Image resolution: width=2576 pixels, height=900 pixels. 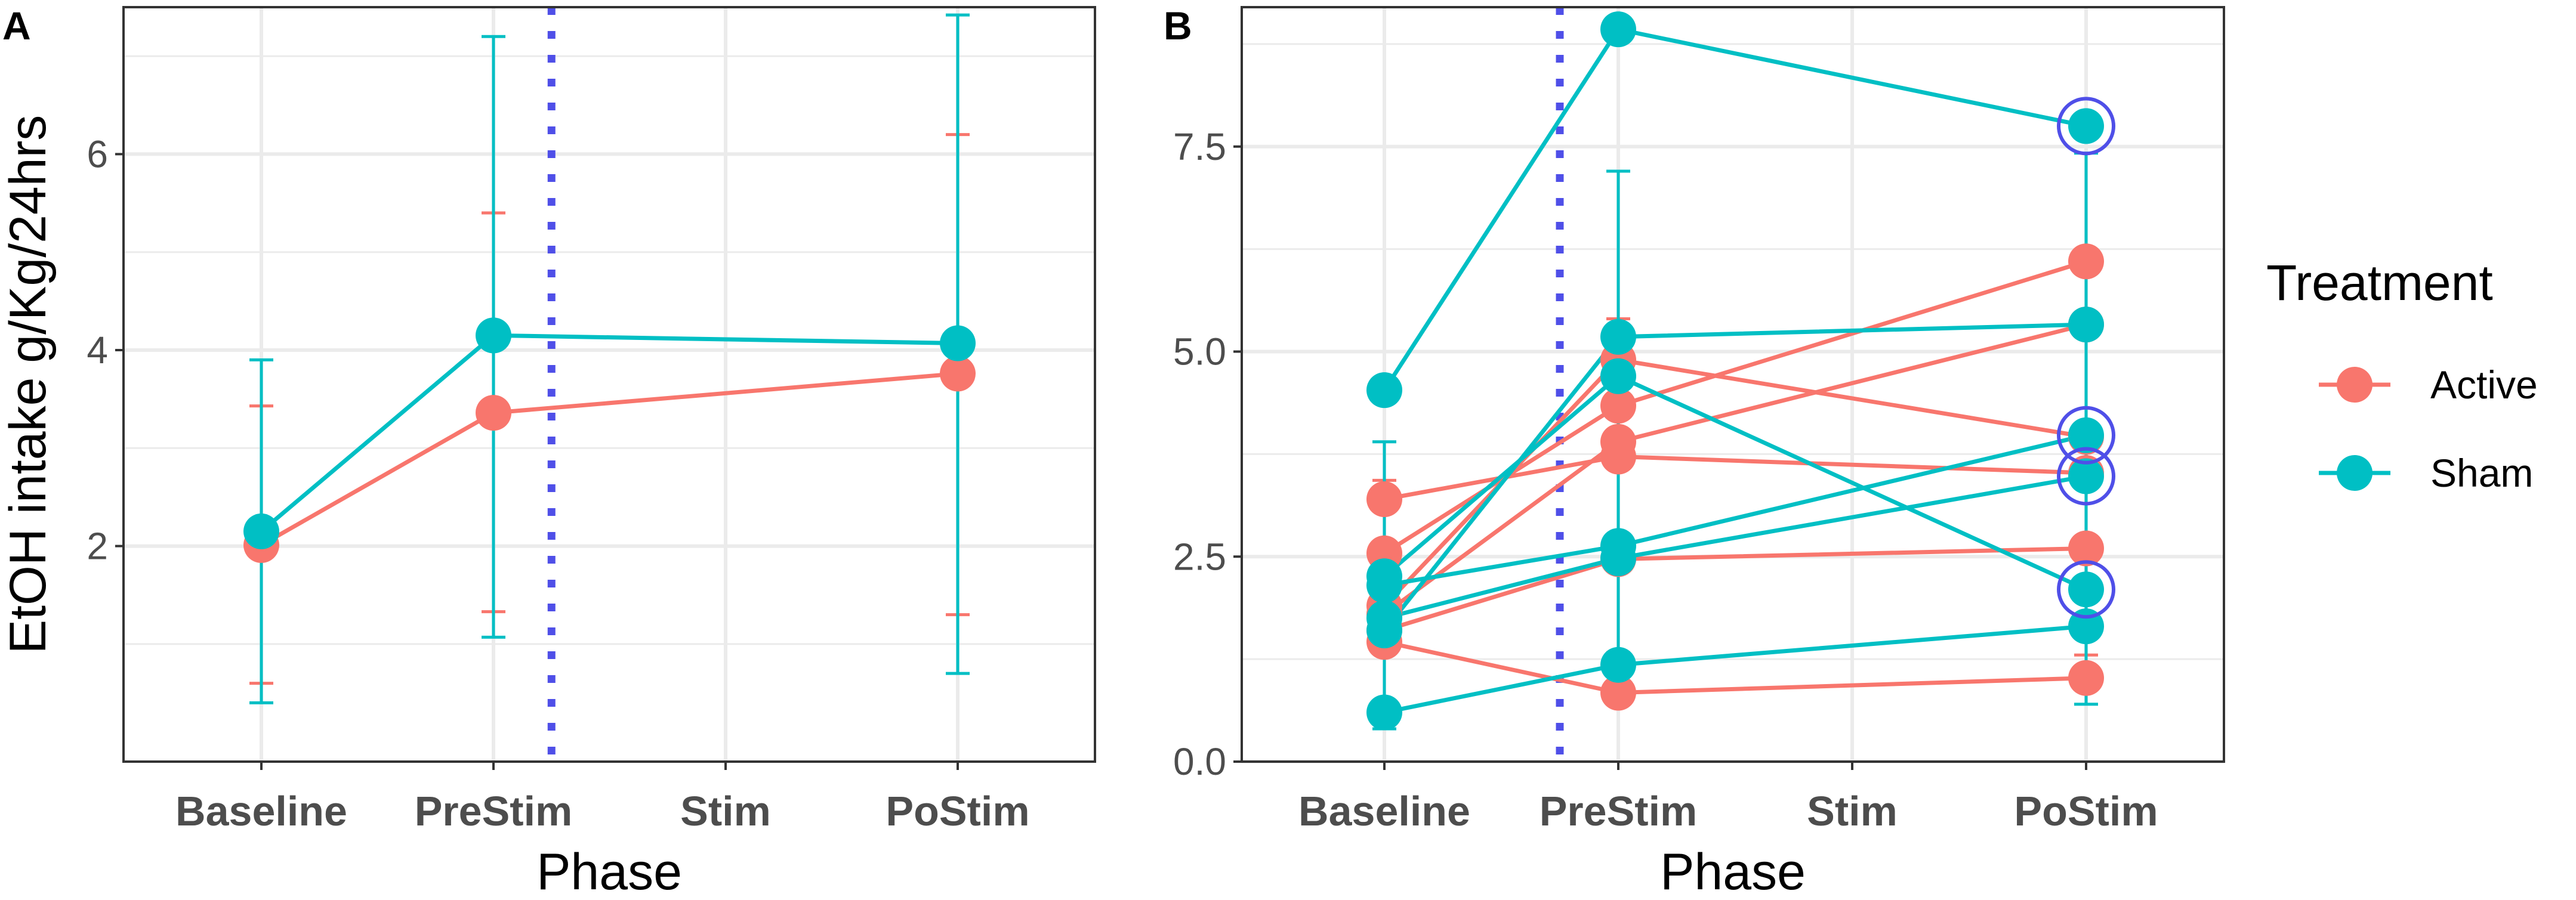 I want to click on panel-b-tag: B, so click(x=1178, y=26).